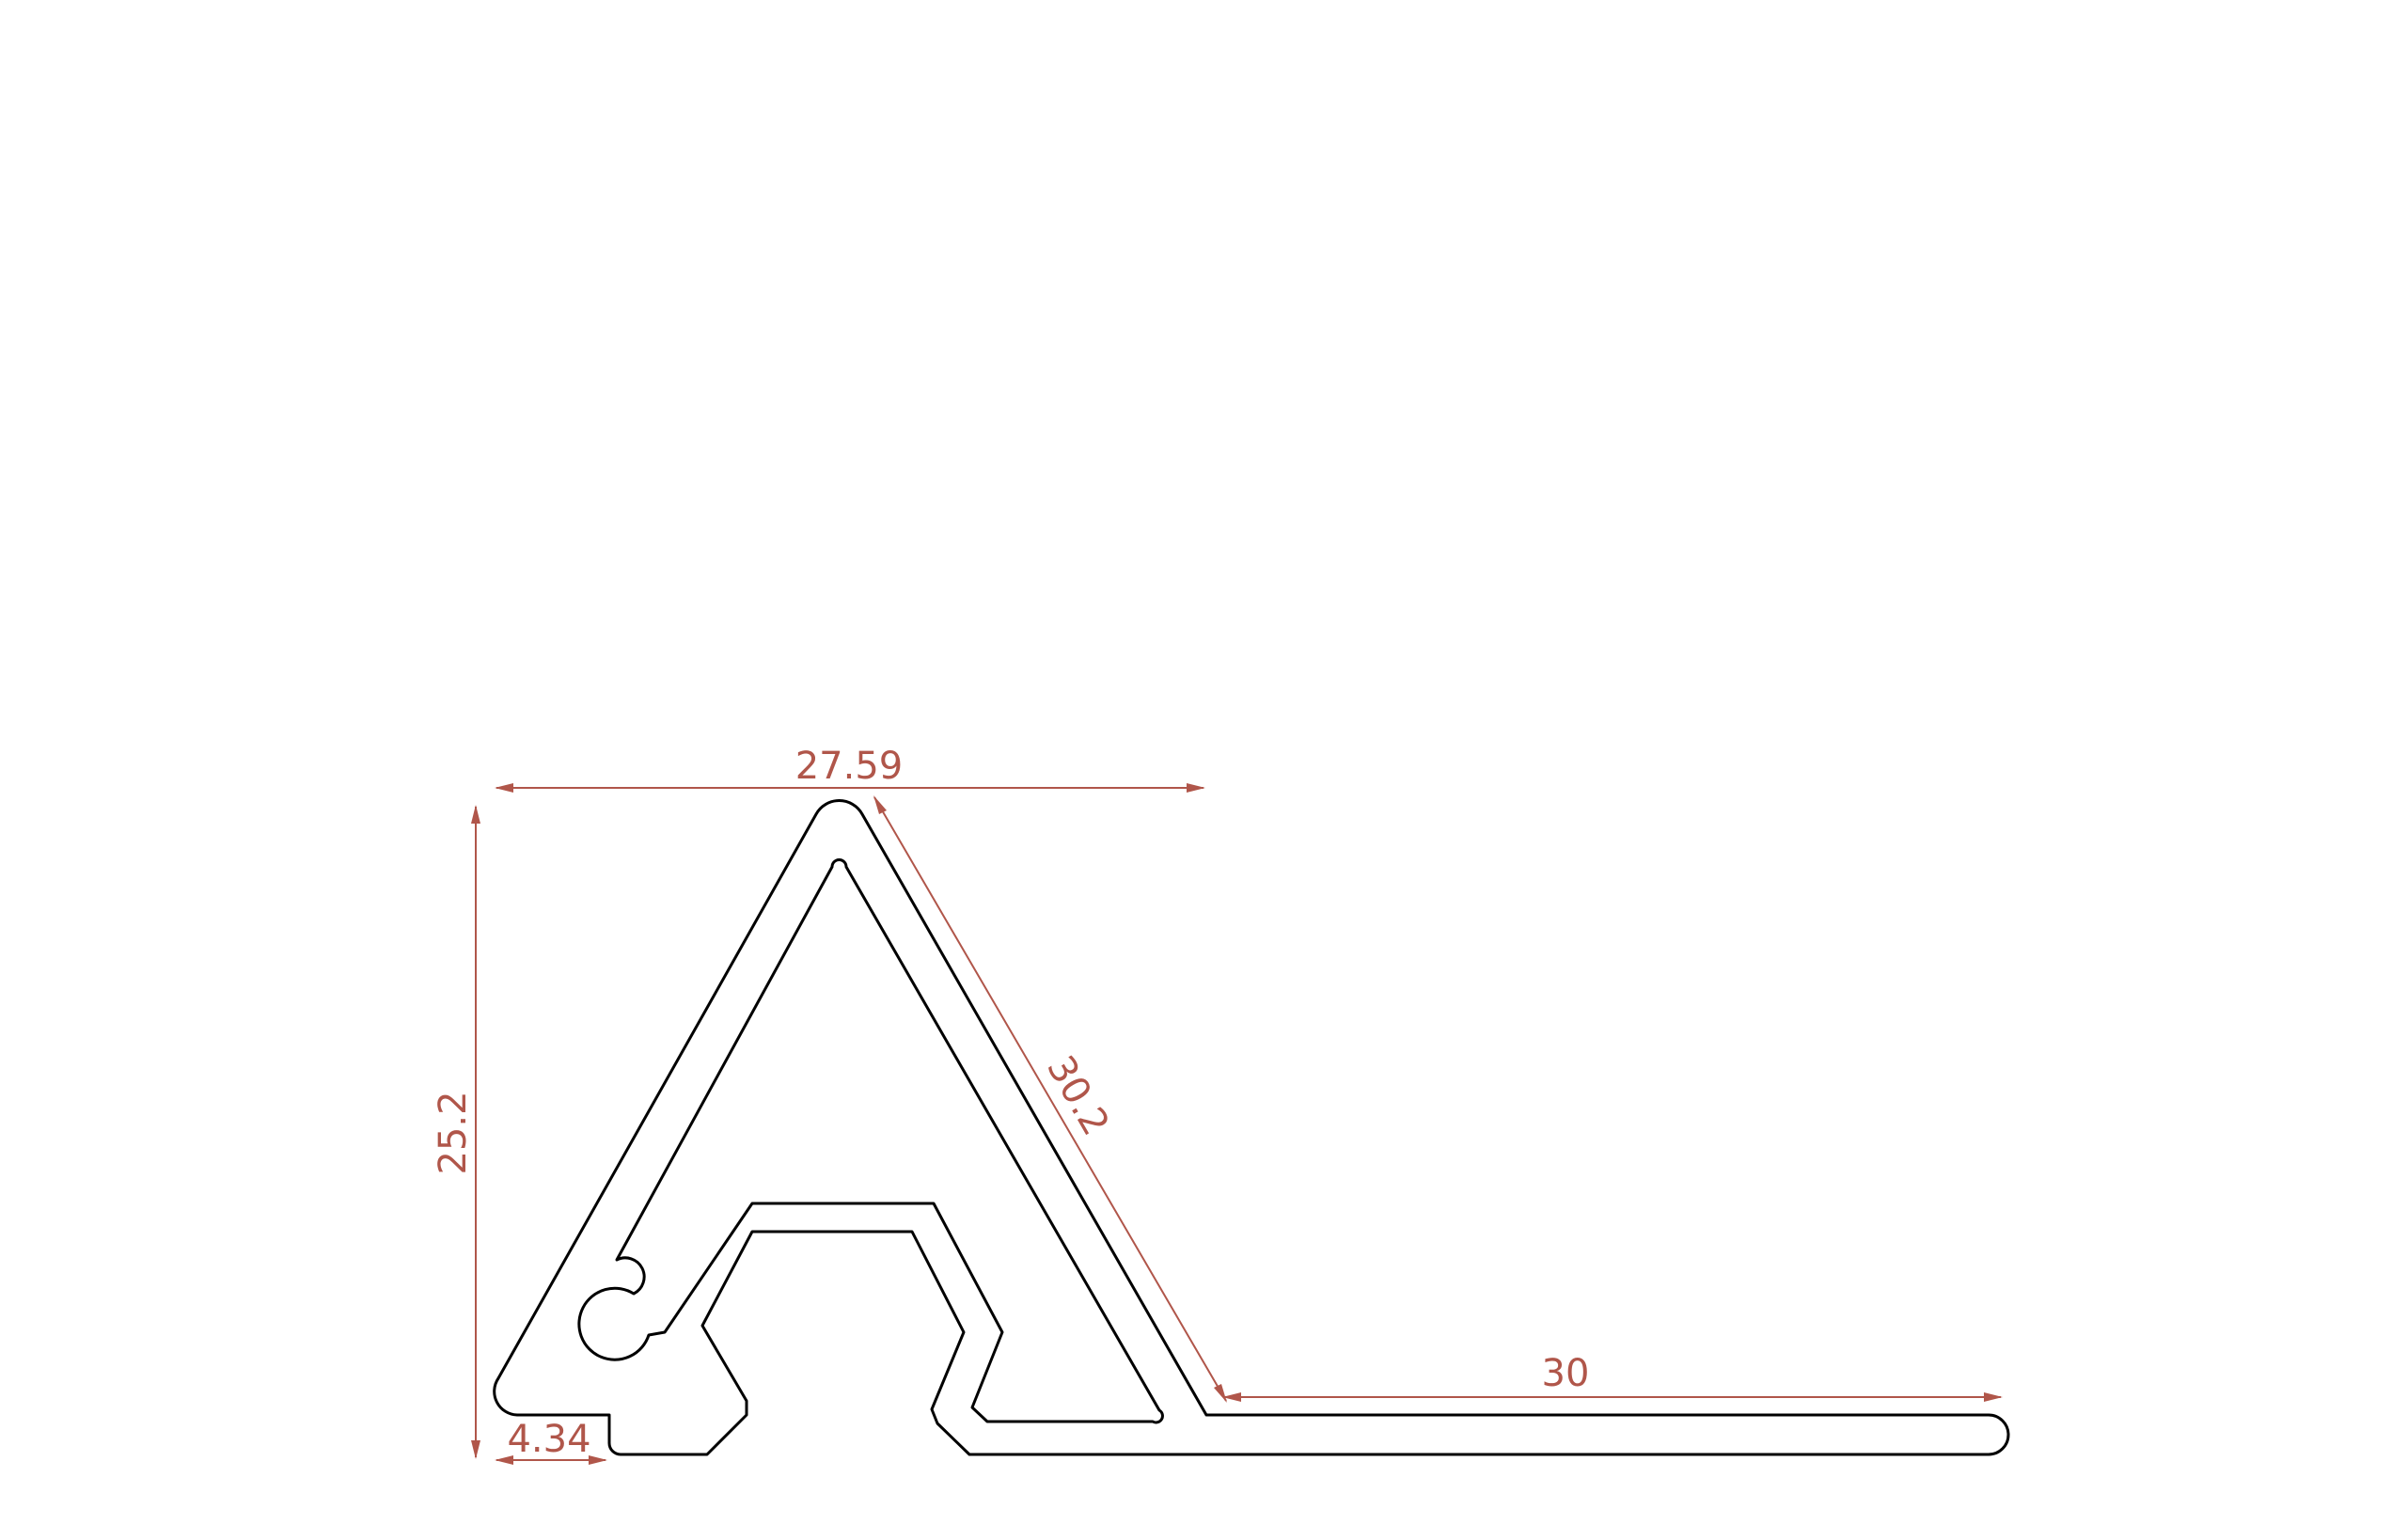 The image size is (2407, 1540). What do you see at coordinates (849, 767) in the screenshot?
I see `dimension-label-top-width: 27.59` at bounding box center [849, 767].